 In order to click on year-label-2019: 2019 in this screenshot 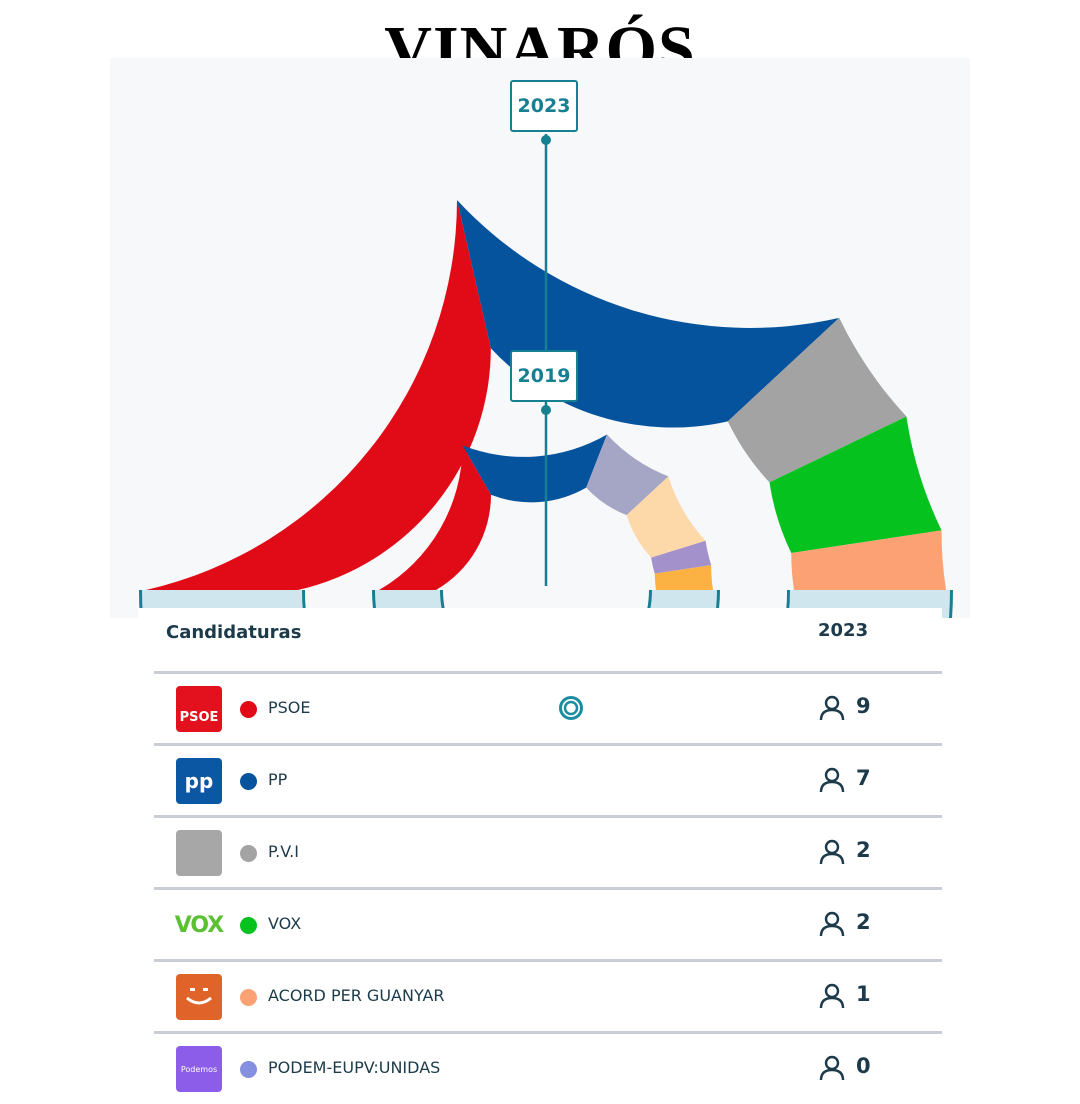, I will do `click(544, 376)`.